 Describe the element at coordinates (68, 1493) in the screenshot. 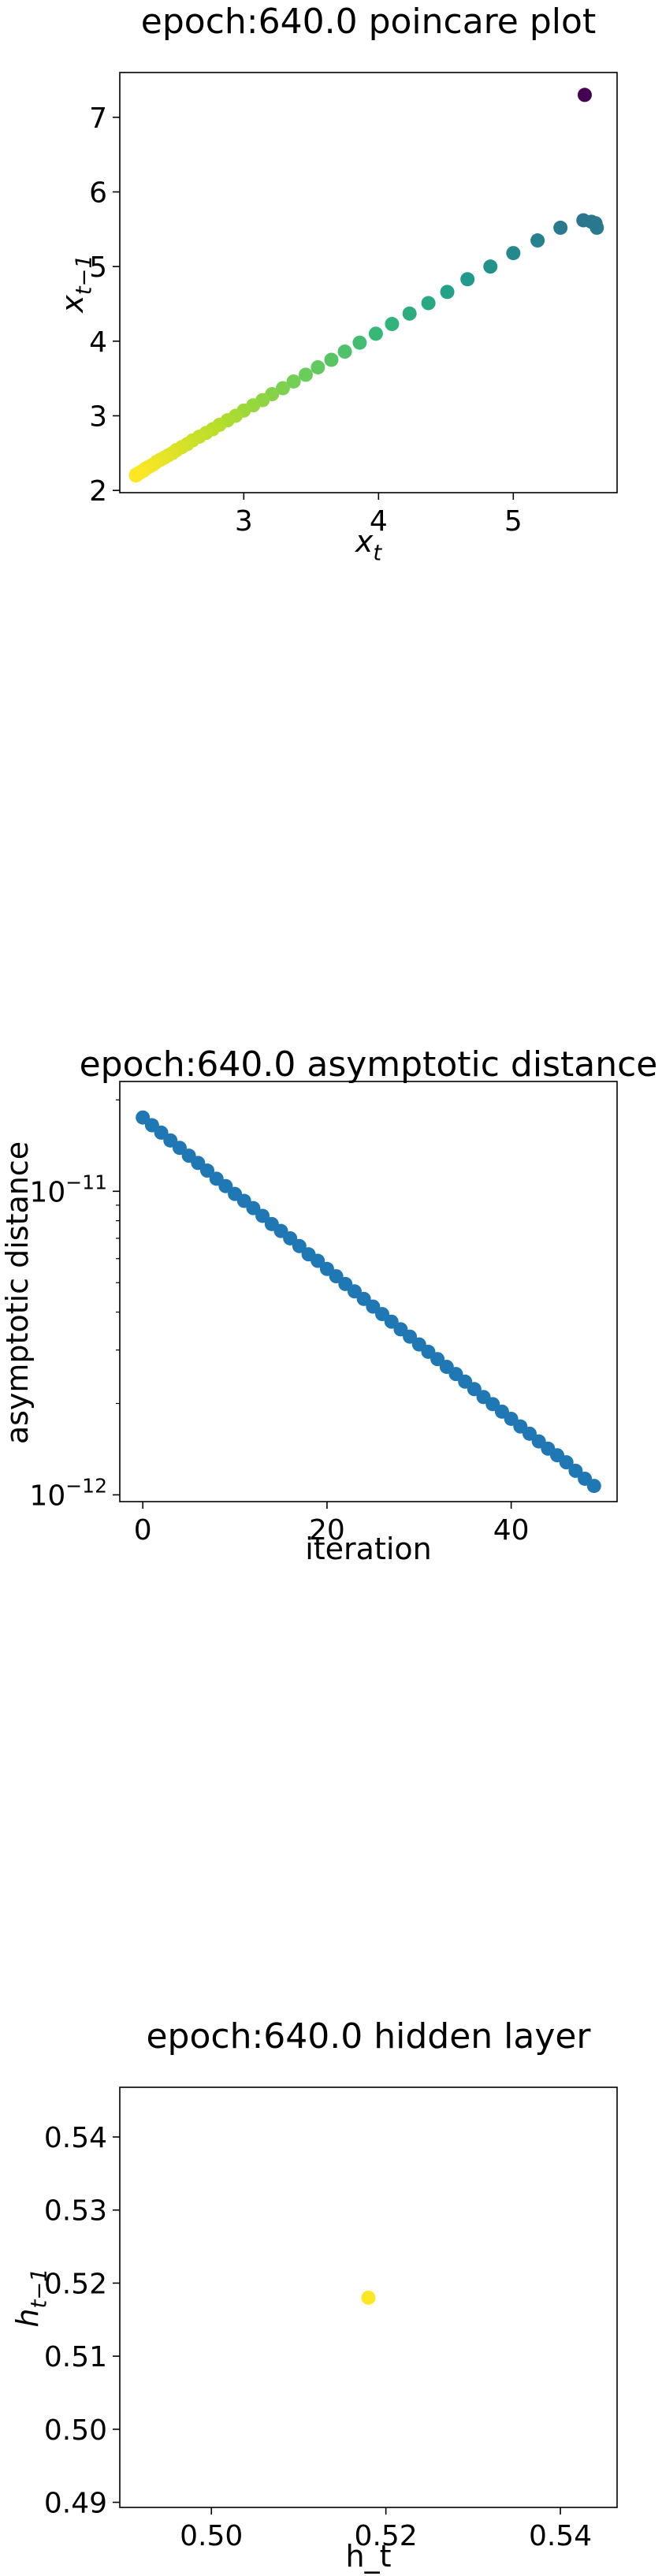

I see `y-tick-label: 10−12` at that location.